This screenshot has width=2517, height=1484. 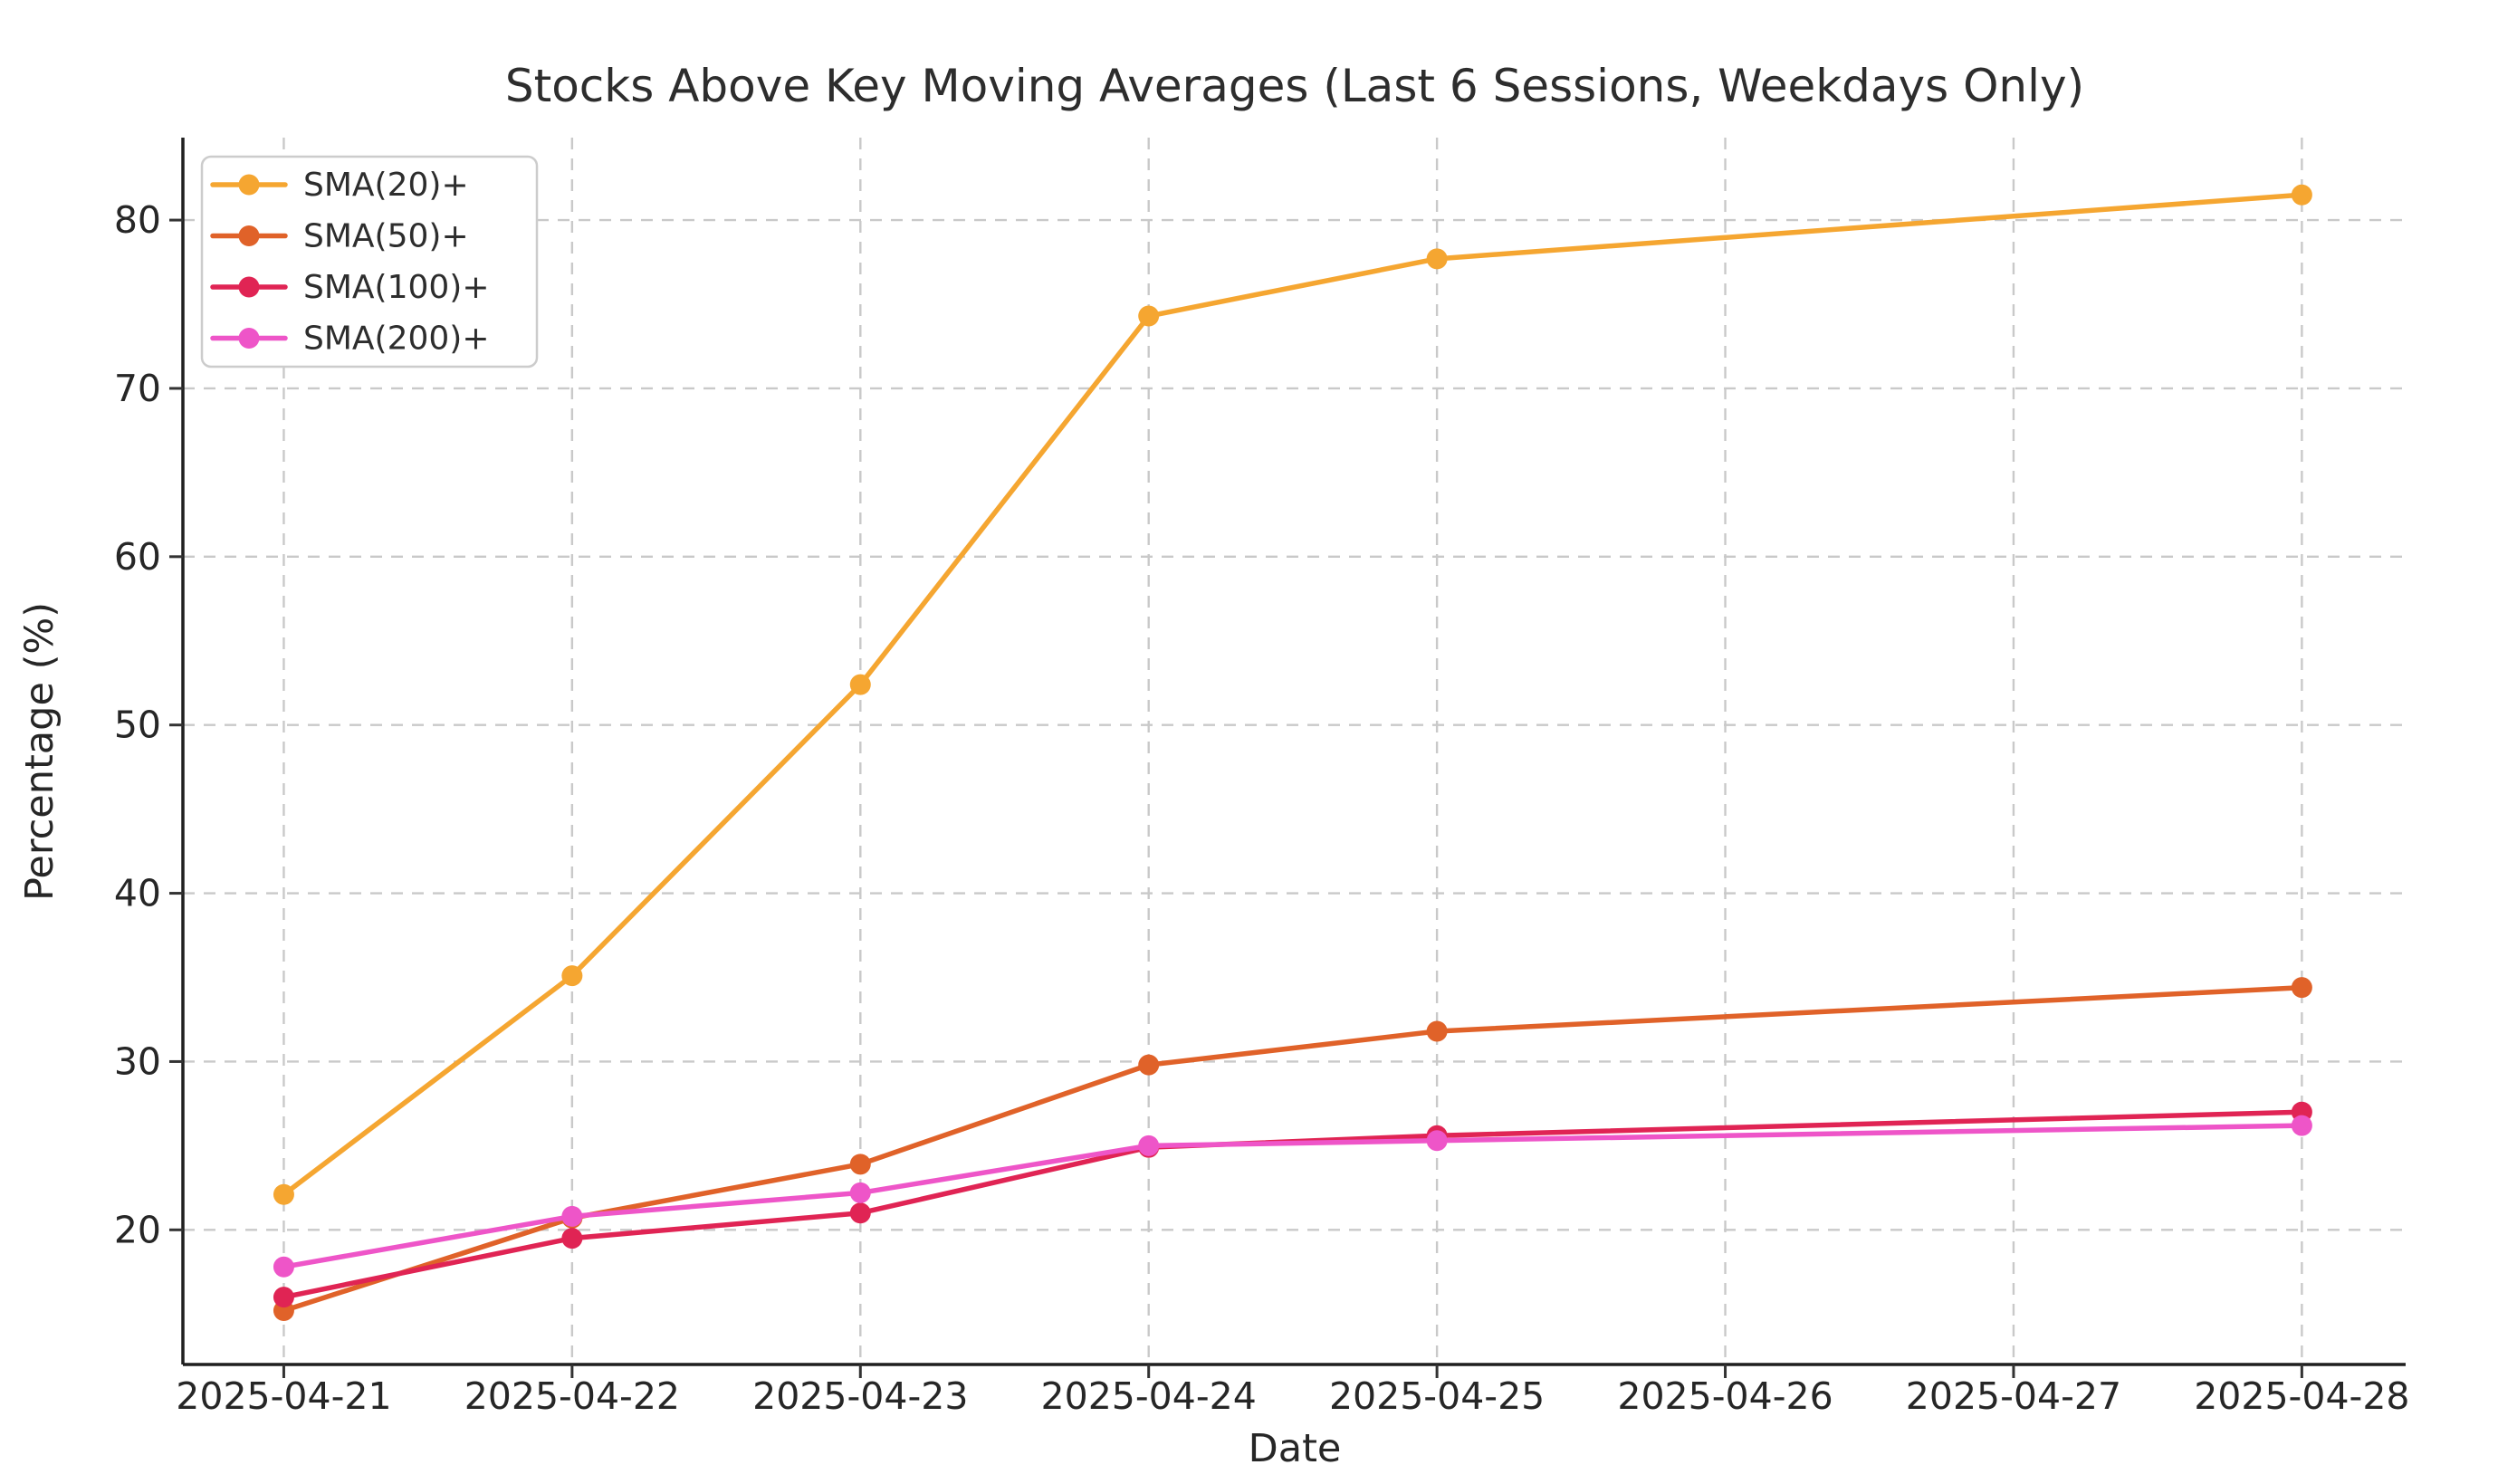 I want to click on legend-box, so click(x=370, y=262).